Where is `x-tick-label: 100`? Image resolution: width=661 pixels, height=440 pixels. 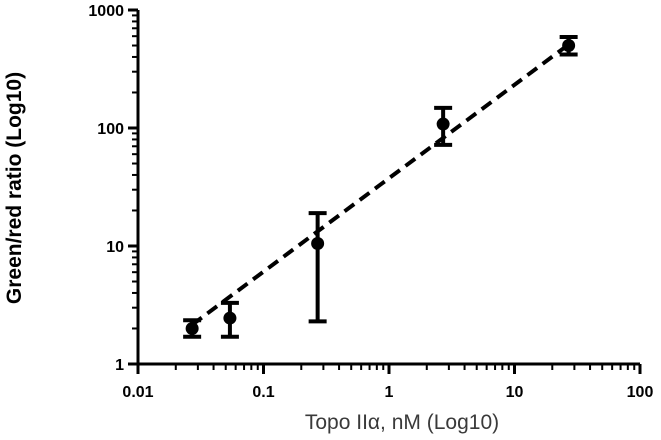 x-tick-label: 100 is located at coordinates (640, 392).